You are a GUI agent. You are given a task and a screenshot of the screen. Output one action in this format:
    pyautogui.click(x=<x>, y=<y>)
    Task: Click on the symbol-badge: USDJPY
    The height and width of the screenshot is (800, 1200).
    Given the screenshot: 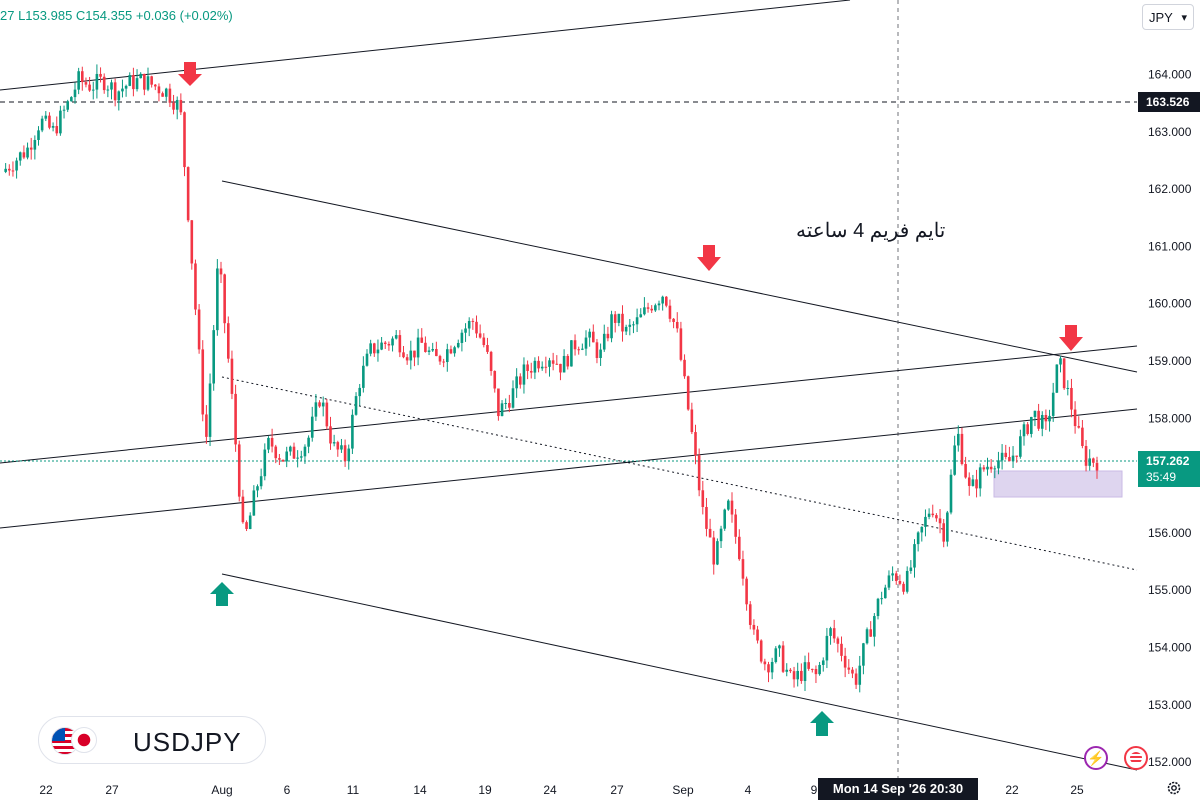 What is the action you would take?
    pyautogui.click(x=152, y=740)
    